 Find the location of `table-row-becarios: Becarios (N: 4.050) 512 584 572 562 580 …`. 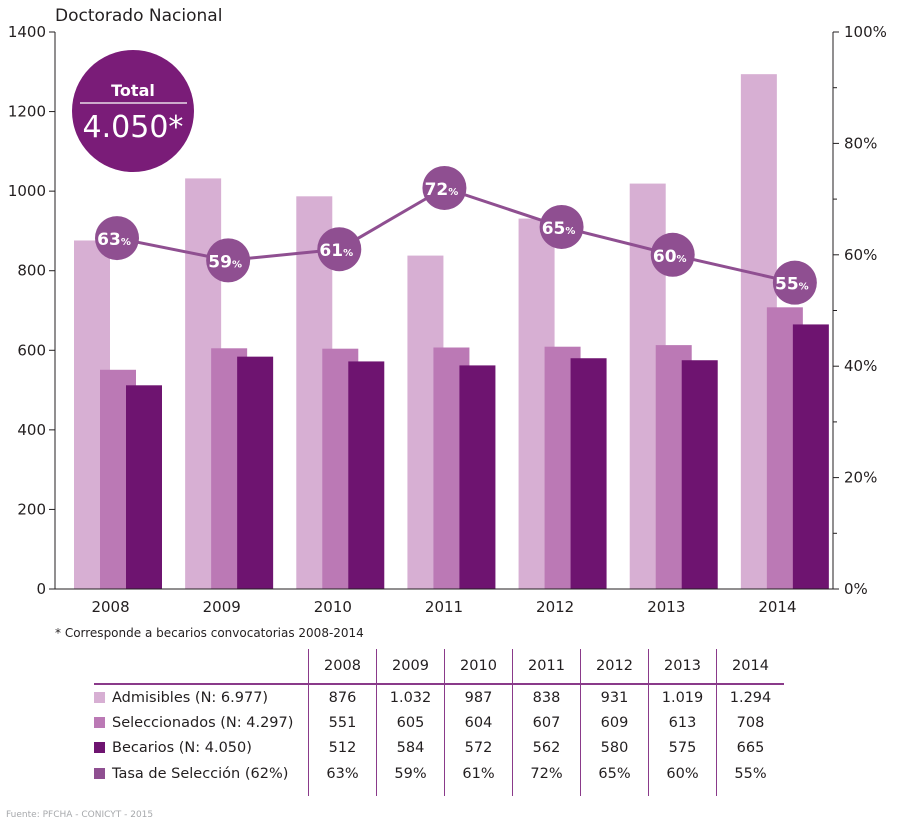

table-row-becarios: Becarios (N: 4.050) 512 584 572 562 580 … is located at coordinates (439, 747).